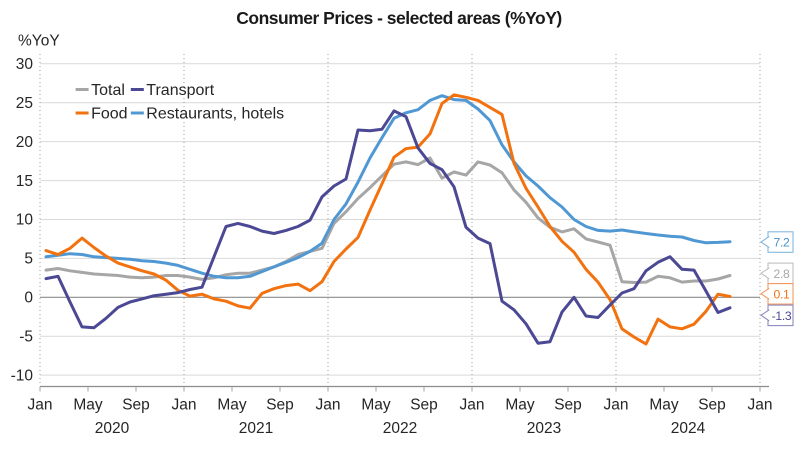  What do you see at coordinates (39, 41) in the screenshot?
I see `svg-text: %YoY` at bounding box center [39, 41].